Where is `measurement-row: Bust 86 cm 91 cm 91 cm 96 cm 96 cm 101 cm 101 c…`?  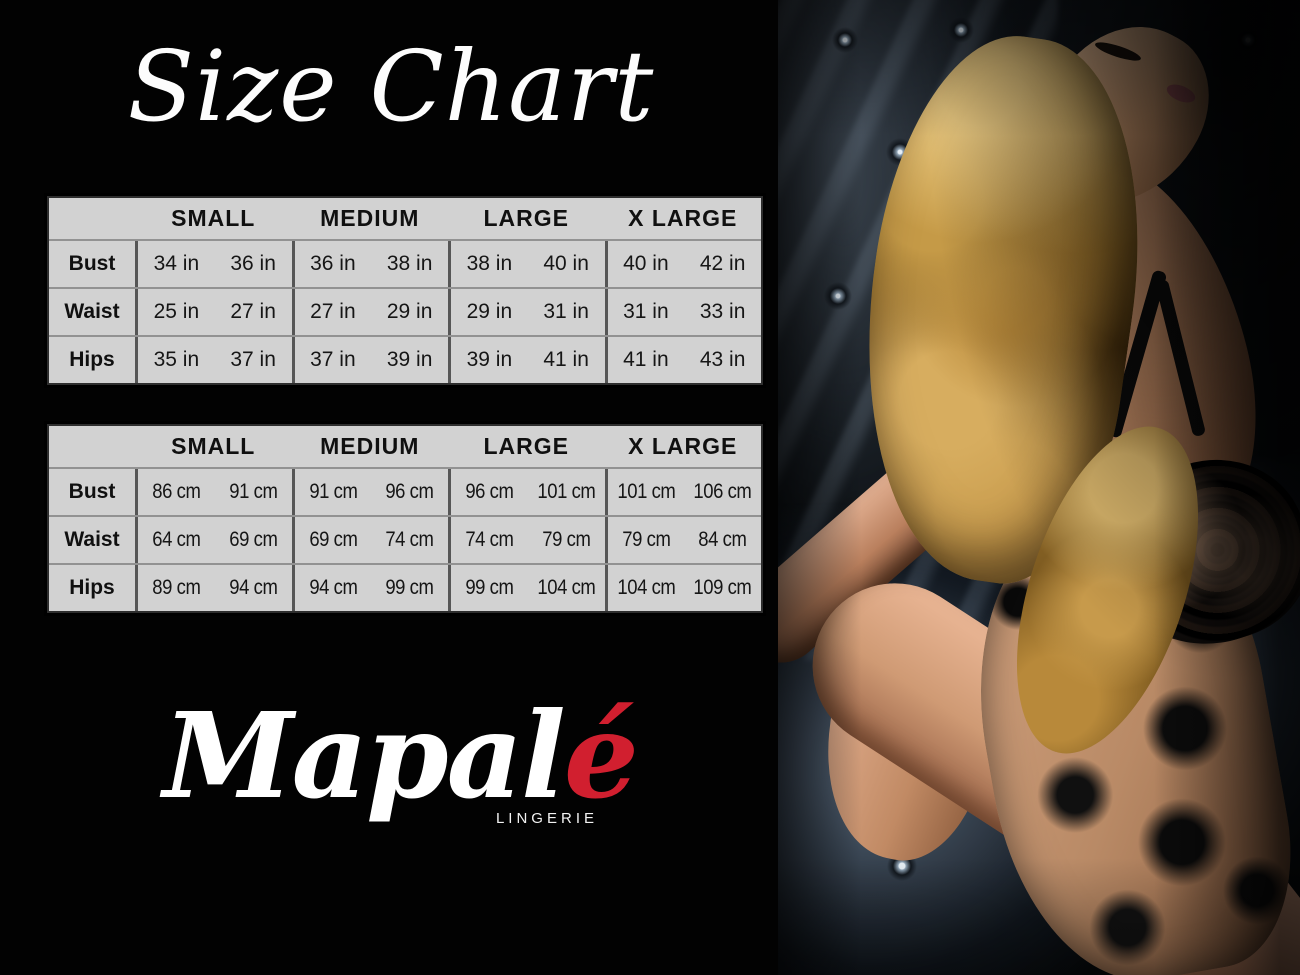
measurement-row: Bust 86 cm 91 cm 91 cm 96 cm 96 cm 101 cm 101 c… is located at coordinates (405, 491).